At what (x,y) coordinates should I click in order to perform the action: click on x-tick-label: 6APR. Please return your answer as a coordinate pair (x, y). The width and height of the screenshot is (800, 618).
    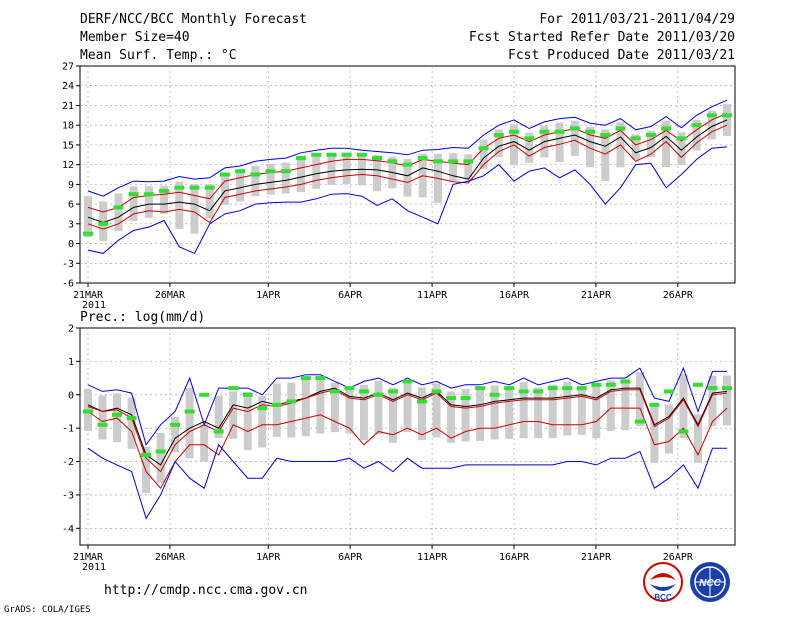
    Looking at the image, I should click on (350, 557).